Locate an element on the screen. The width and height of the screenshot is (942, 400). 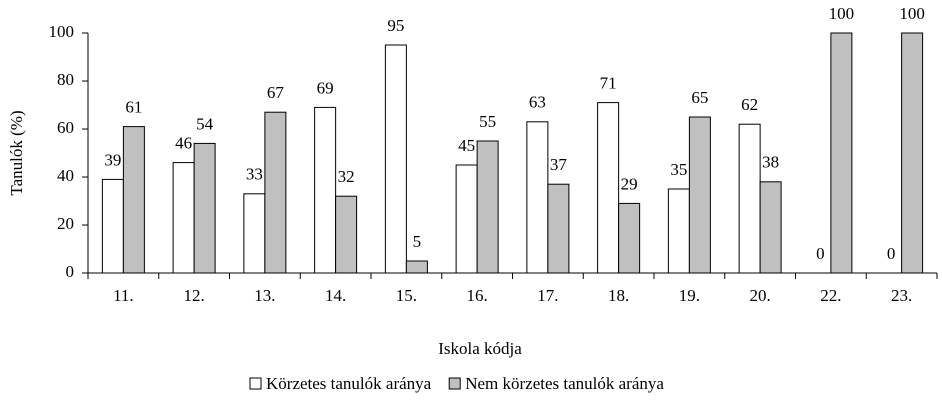
value-label: 29 is located at coordinates (629, 183).